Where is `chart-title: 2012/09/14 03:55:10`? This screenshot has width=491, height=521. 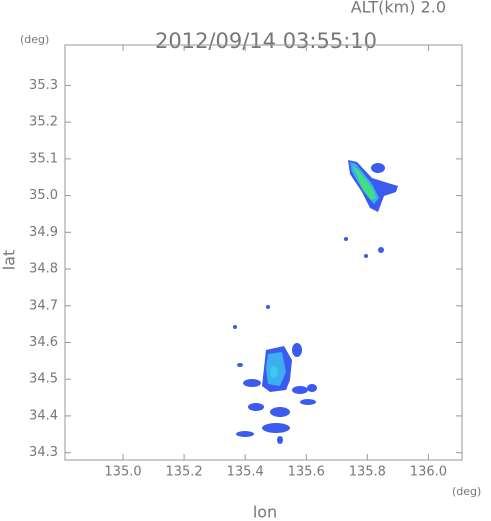 chart-title: 2012/09/14 03:55:10 is located at coordinates (266, 41).